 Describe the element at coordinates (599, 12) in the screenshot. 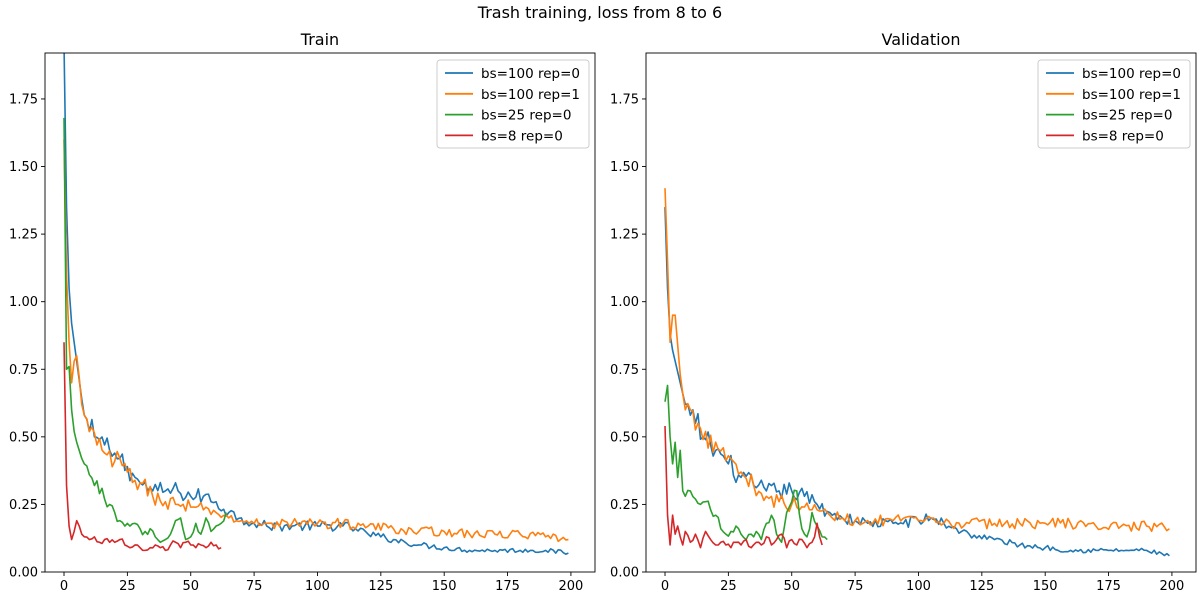

I see `figure-title: Trash training, loss from 8 to 6` at that location.